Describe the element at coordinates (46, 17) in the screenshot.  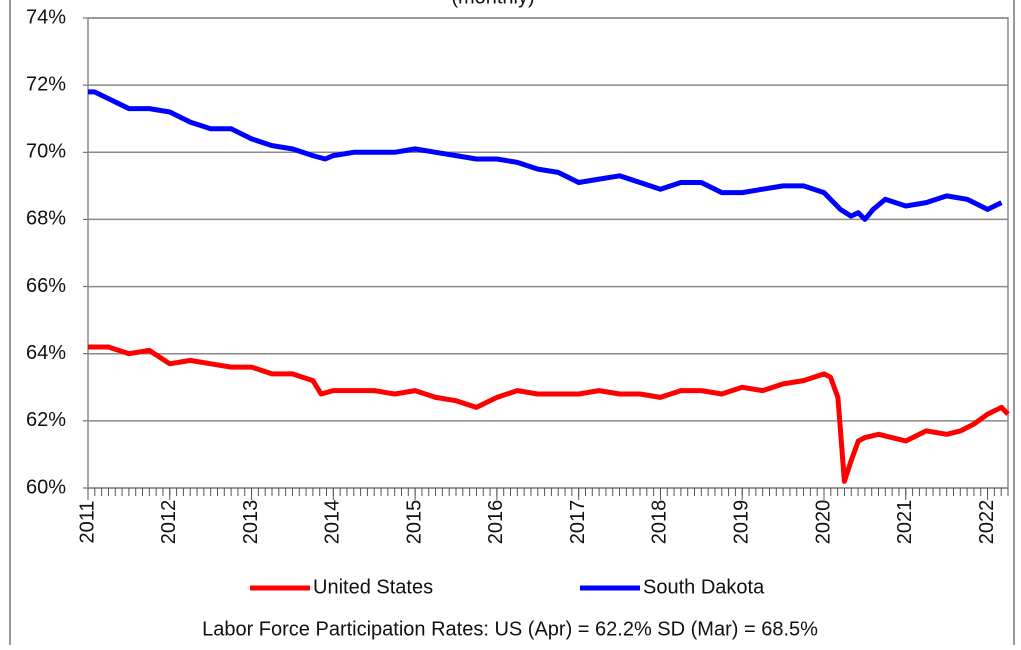
I see `y-tick-label: 74%` at that location.